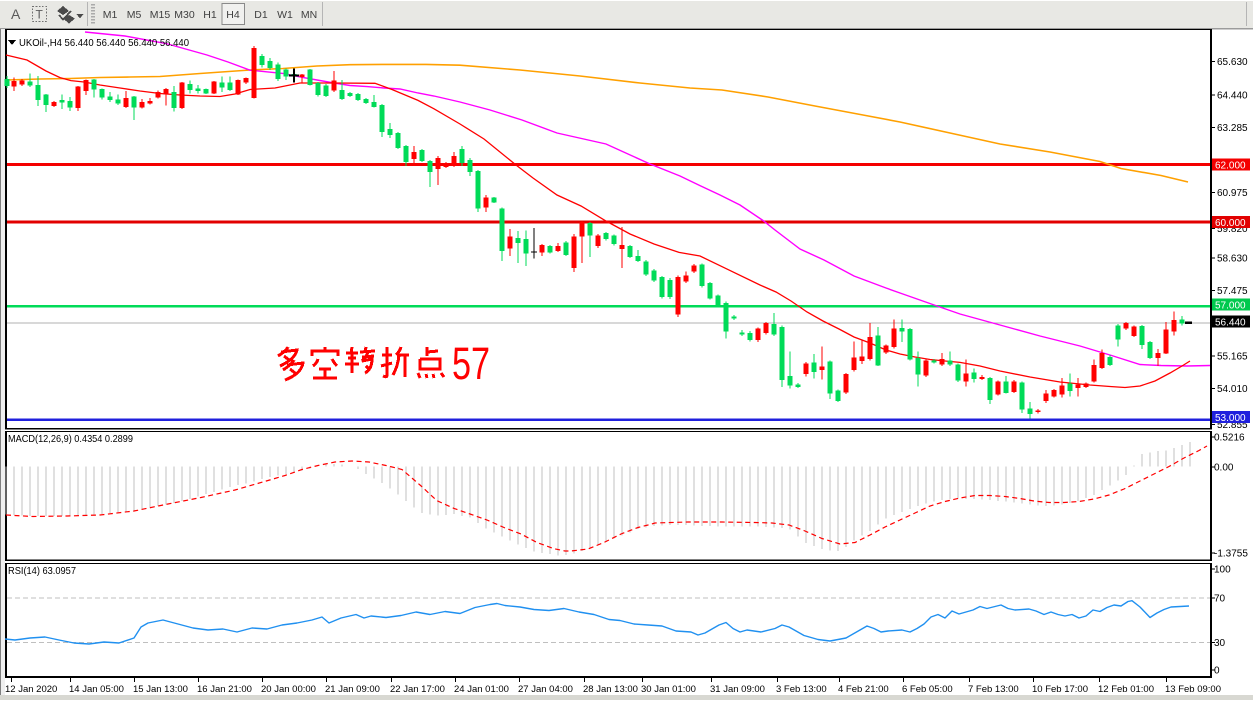  What do you see at coordinates (863, 689) in the screenshot?
I see `svg-text: 4 Feb 21:00` at bounding box center [863, 689].